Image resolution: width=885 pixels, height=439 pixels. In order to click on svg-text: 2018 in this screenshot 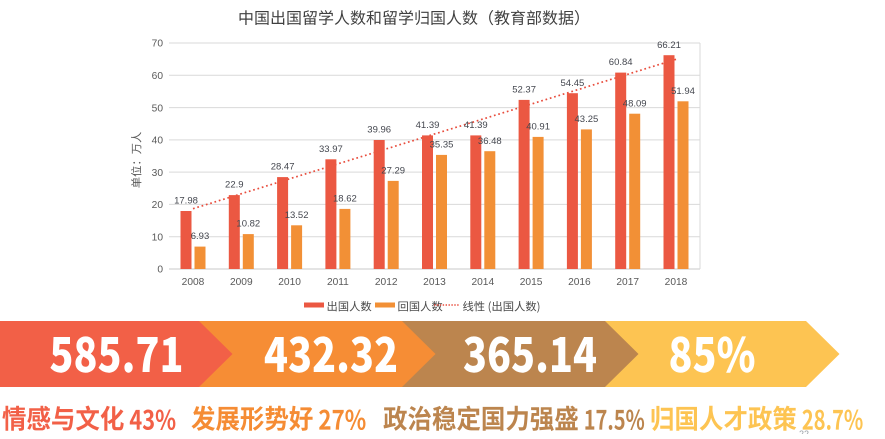, I will do `click(676, 282)`.